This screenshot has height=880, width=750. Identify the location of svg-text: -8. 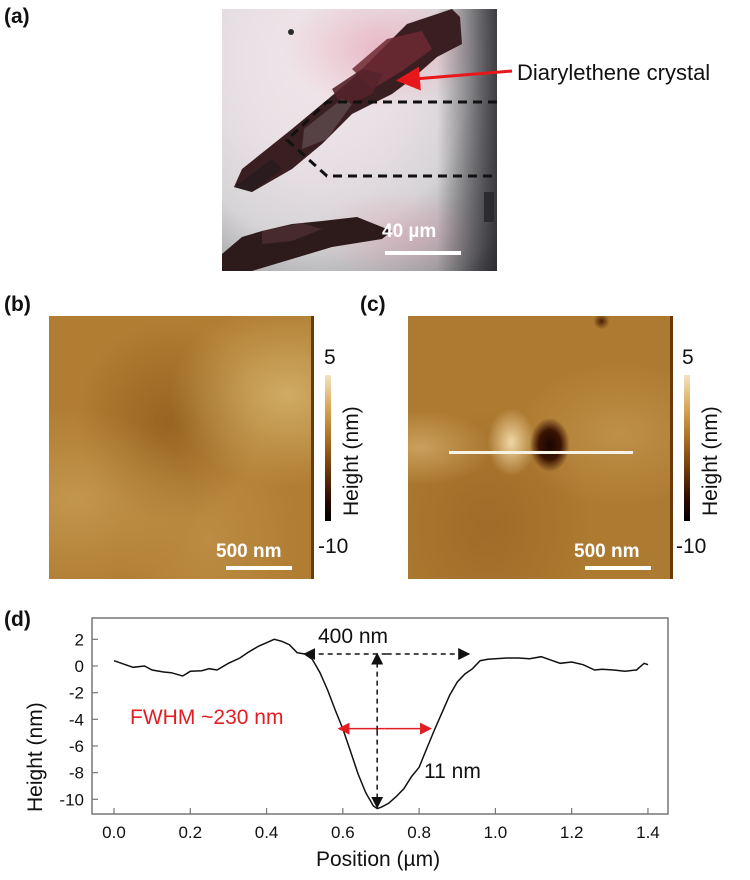
(76, 773).